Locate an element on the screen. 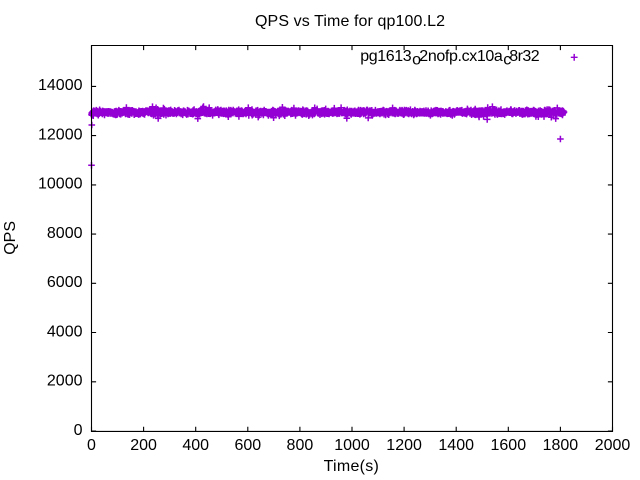 Image resolution: width=640 pixels, height=480 pixels. svg-text: 4000 is located at coordinates (65, 331).